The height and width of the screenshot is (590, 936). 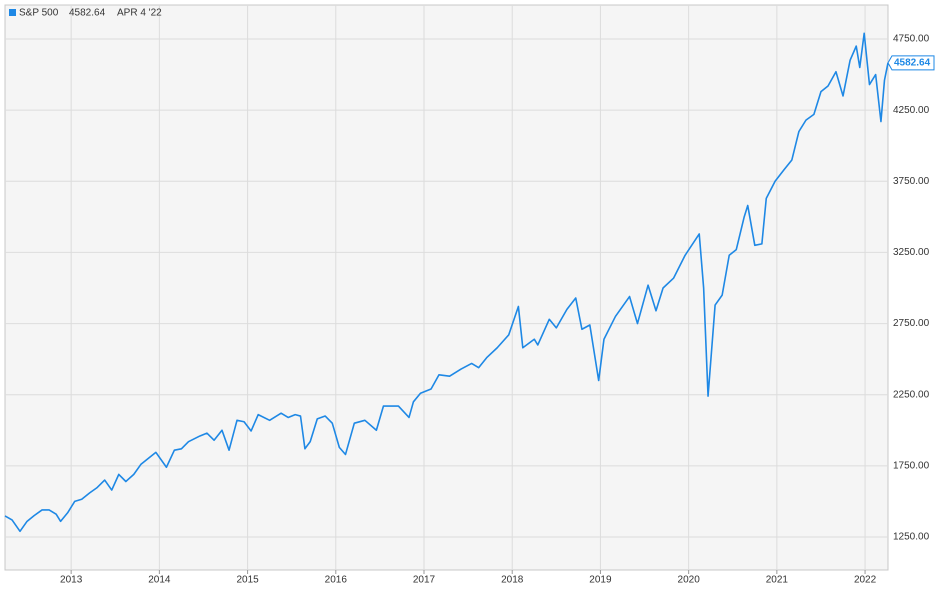 I want to click on x-tick-label: 2020, so click(x=689, y=580).